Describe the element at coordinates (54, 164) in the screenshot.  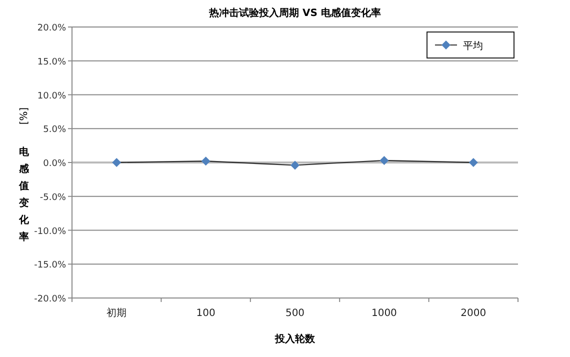
I see `y-tick-label: 0.0%` at that location.